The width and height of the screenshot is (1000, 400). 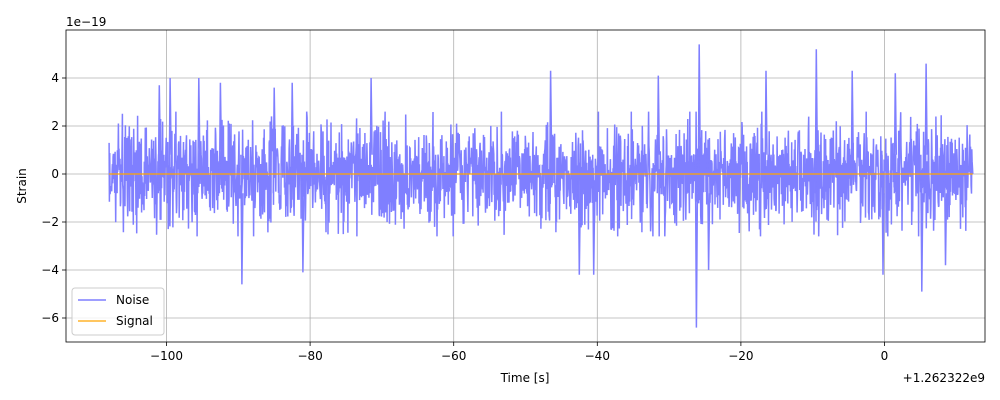 What do you see at coordinates (309, 356) in the screenshot?
I see `x-tick-label: −80` at bounding box center [309, 356].